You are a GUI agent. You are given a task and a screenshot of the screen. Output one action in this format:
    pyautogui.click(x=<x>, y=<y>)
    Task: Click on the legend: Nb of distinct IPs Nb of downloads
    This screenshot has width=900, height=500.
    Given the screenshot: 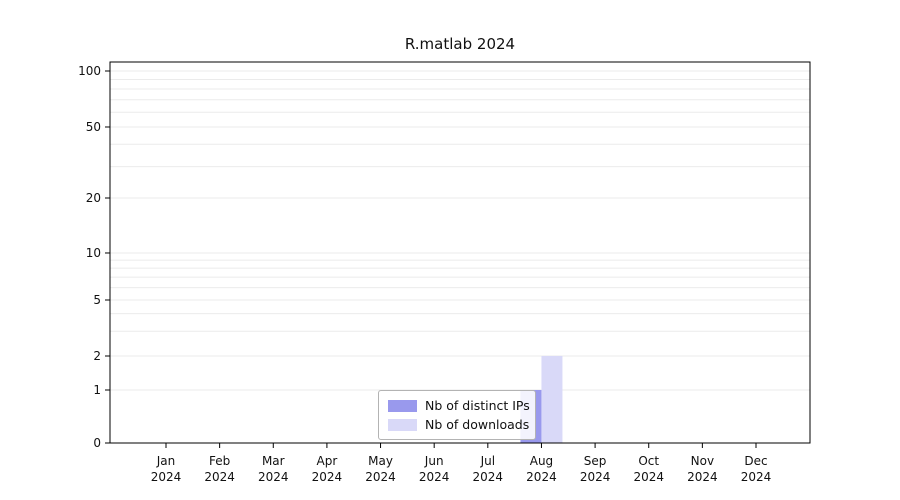 What is the action you would take?
    pyautogui.click(x=457, y=415)
    